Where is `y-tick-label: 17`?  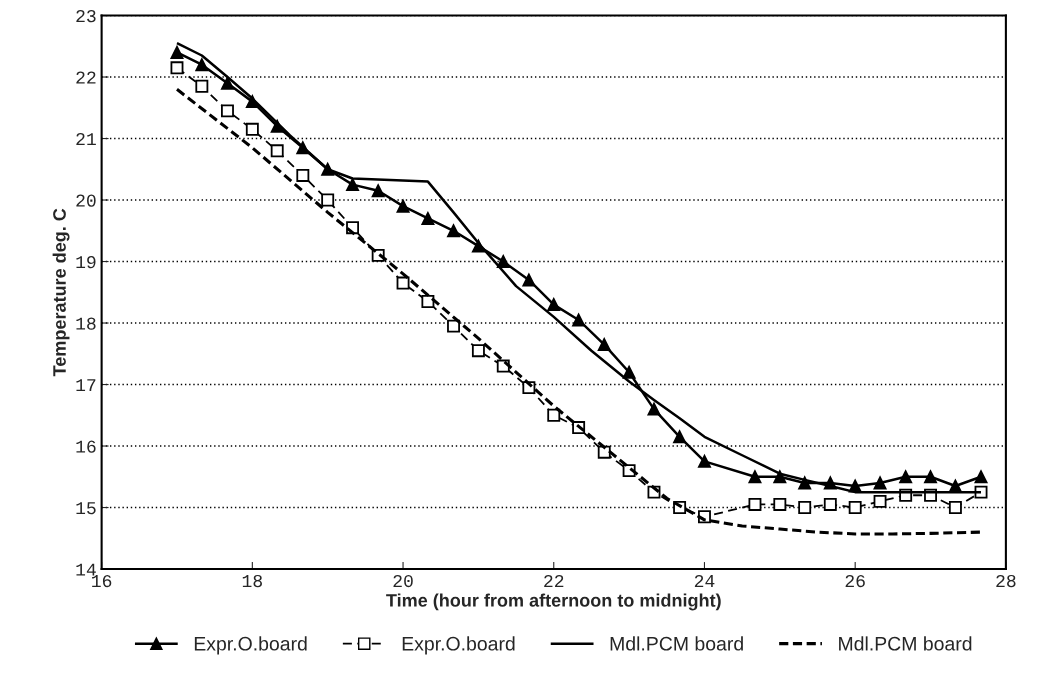 y-tick-label: 17 is located at coordinates (86, 385).